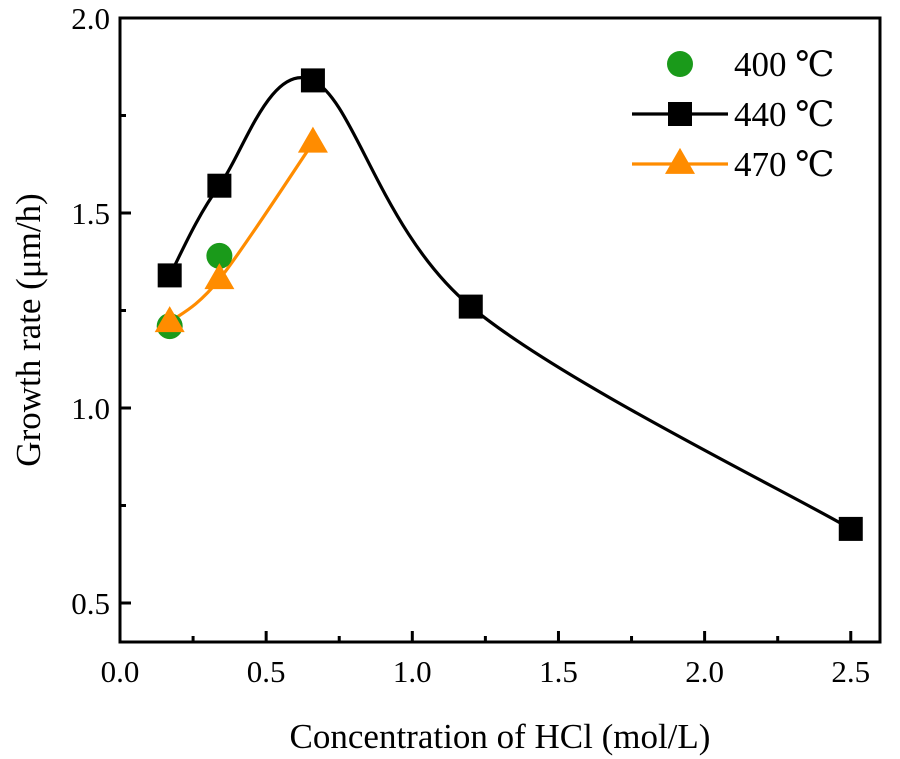 This screenshot has height=759, width=900. What do you see at coordinates (680, 114) in the screenshot?
I see `legend-marker-square` at bounding box center [680, 114].